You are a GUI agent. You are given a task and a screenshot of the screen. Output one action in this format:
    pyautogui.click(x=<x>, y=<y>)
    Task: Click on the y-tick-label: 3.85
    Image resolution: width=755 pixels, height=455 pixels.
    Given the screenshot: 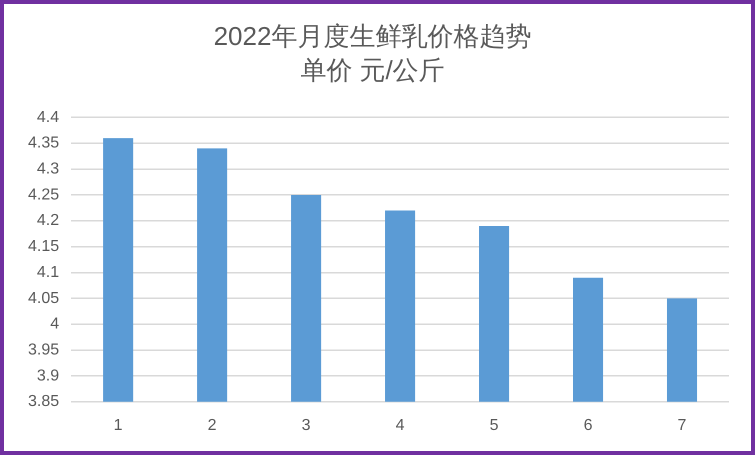 What is the action you would take?
    pyautogui.click(x=44, y=401)
    